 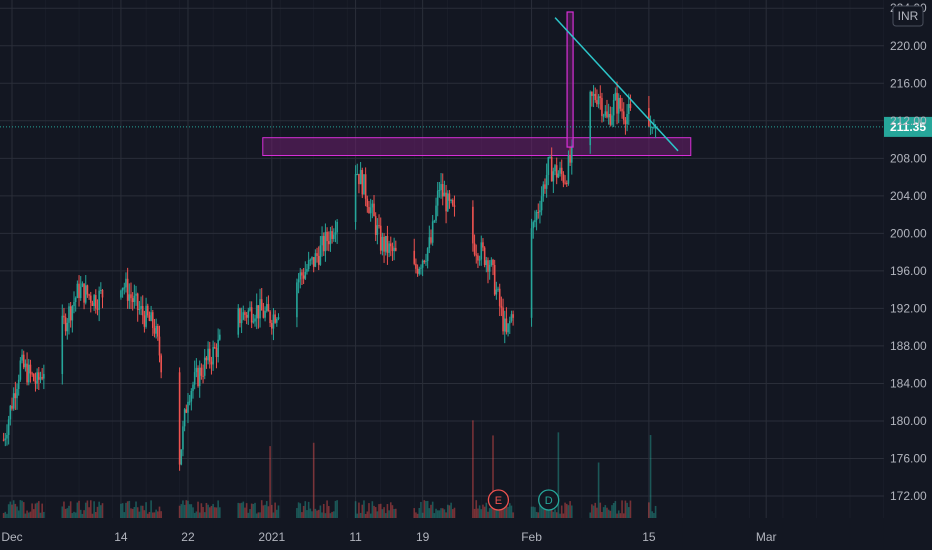 What do you see at coordinates (388, 537) in the screenshot?
I see `time-axis: Dec 14 22 2021 11 19 Feb 15 Mar` at bounding box center [388, 537].